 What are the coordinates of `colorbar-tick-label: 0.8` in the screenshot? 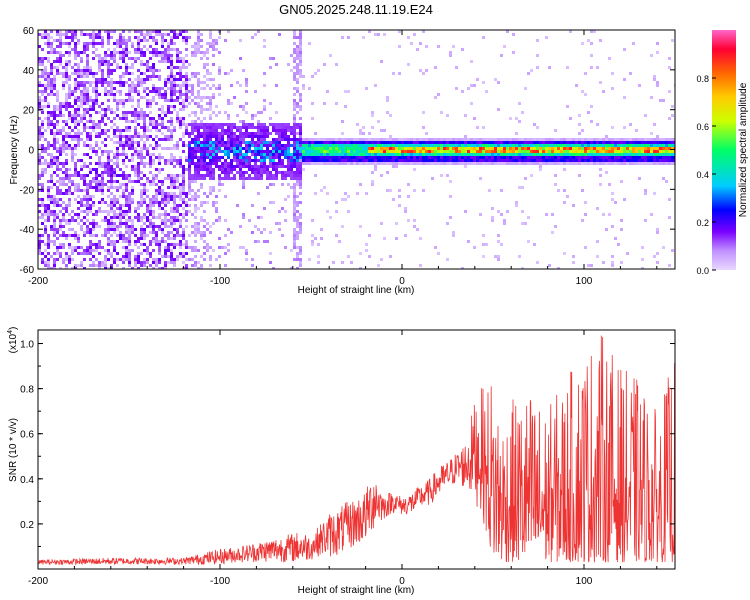 It's located at (702, 79).